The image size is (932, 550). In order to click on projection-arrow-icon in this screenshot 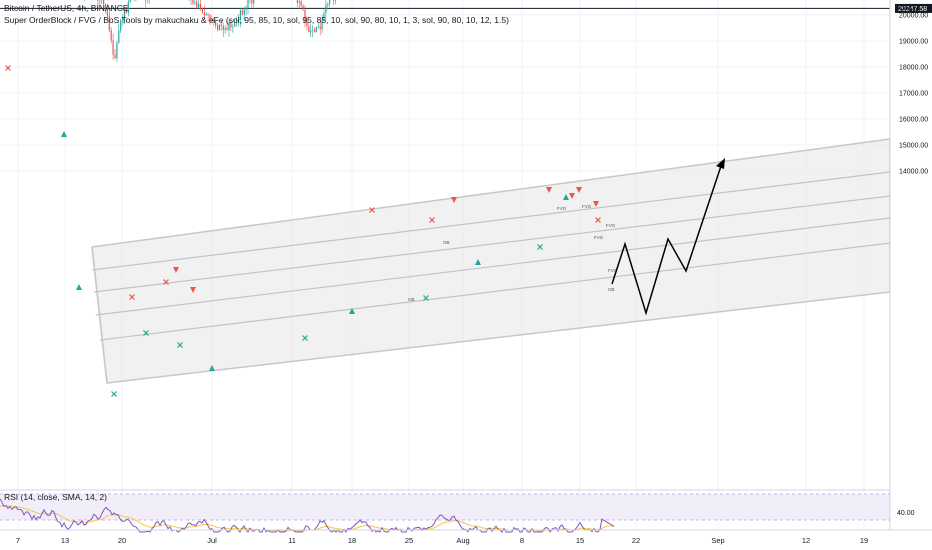, I will do `click(720, 163)`.